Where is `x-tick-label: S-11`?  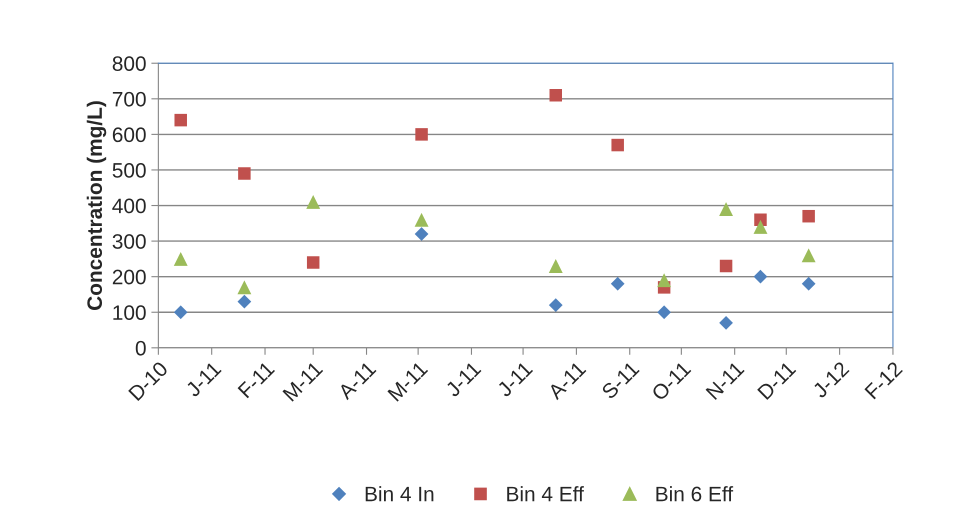 x-tick-label: S-11 is located at coordinates (620, 380).